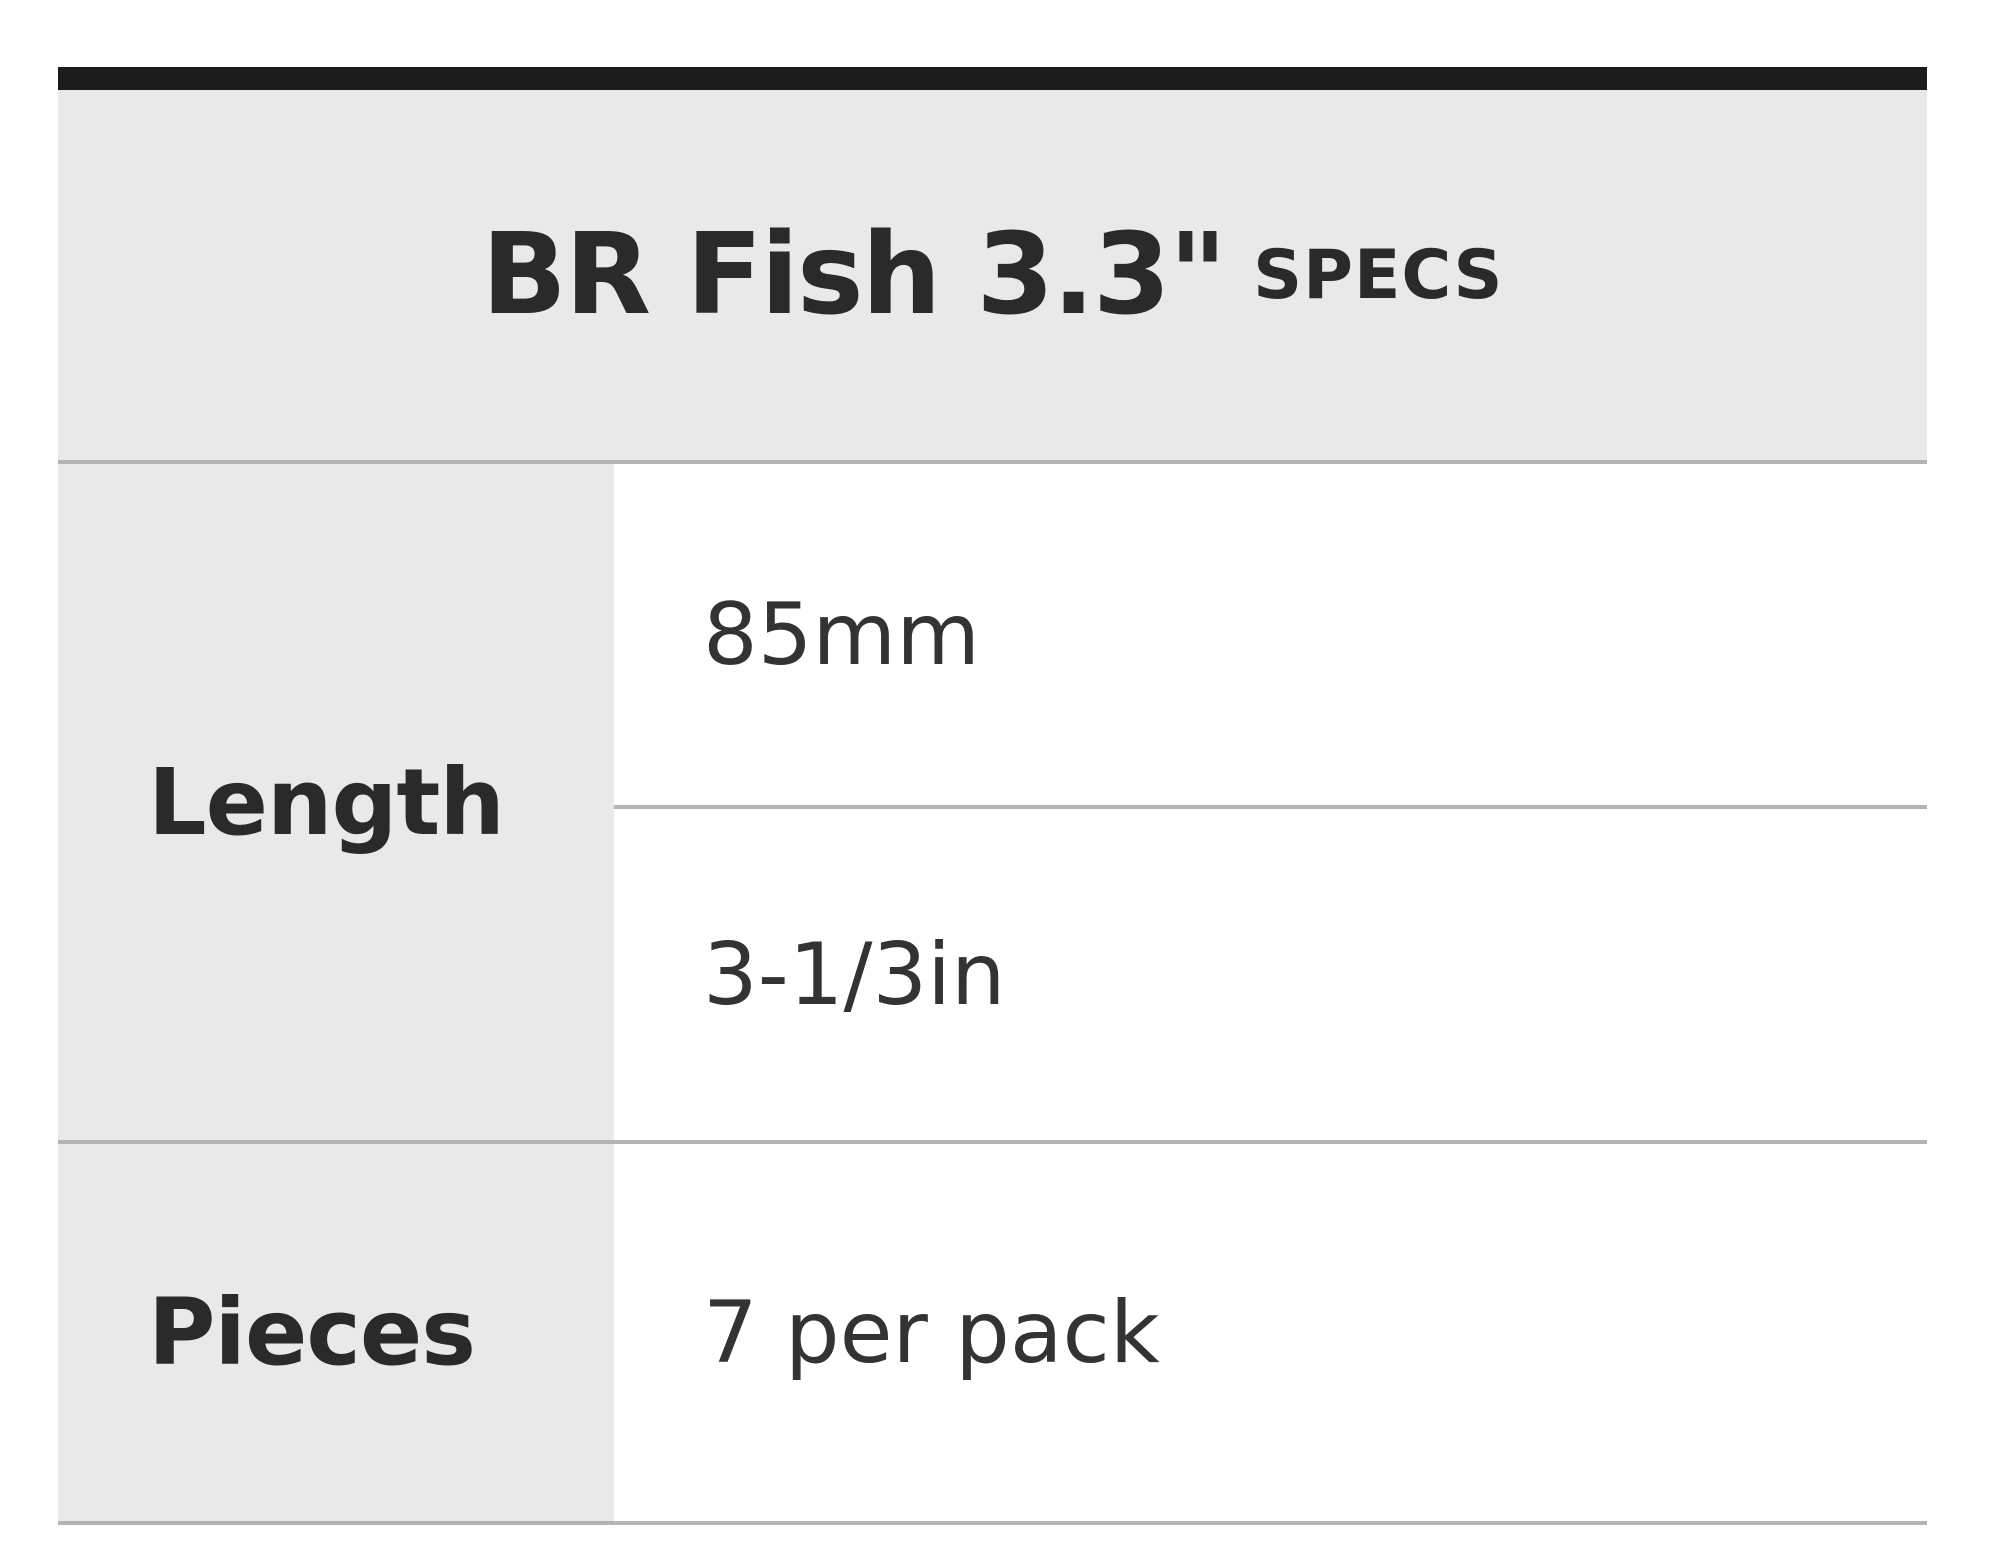  Describe the element at coordinates (1378, 275) in the screenshot. I see `specs-label: SPECS` at that location.